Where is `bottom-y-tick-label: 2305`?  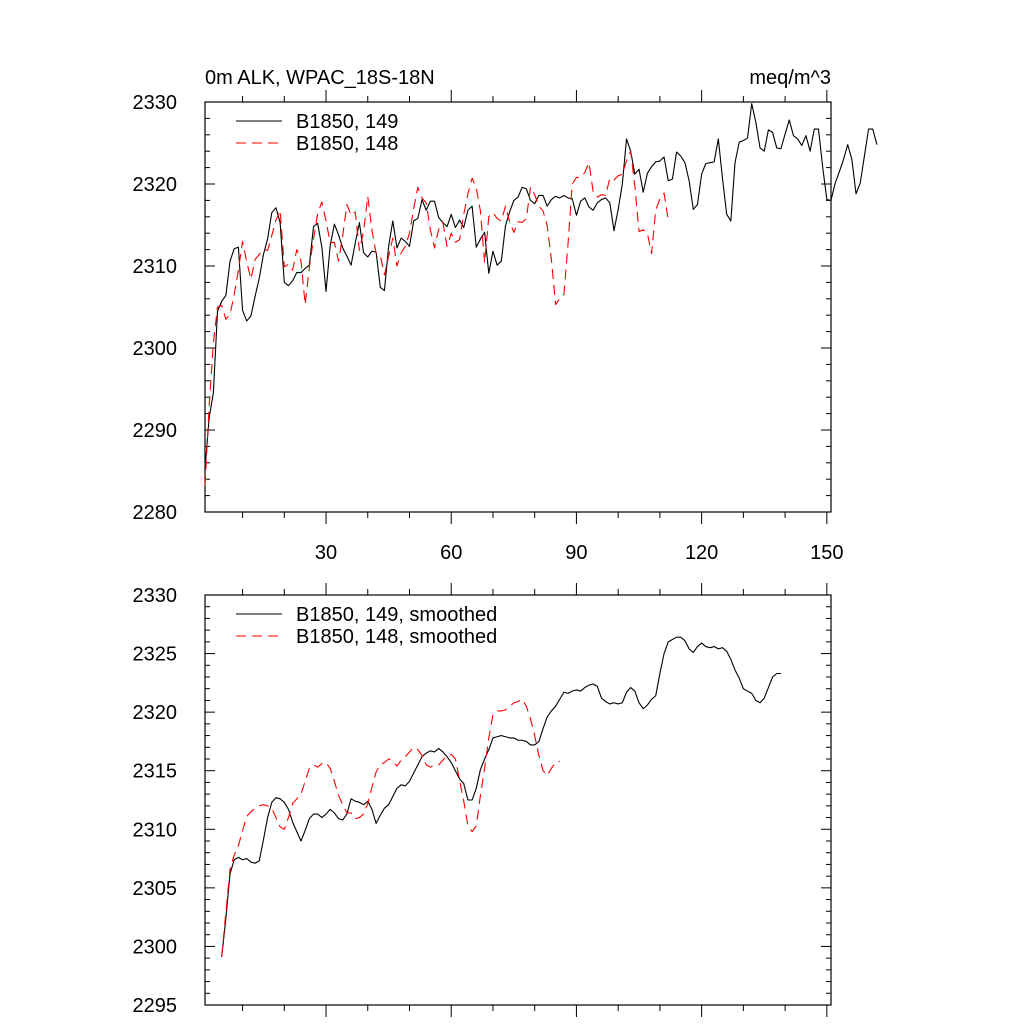 bottom-y-tick-label: 2305 is located at coordinates (155, 889).